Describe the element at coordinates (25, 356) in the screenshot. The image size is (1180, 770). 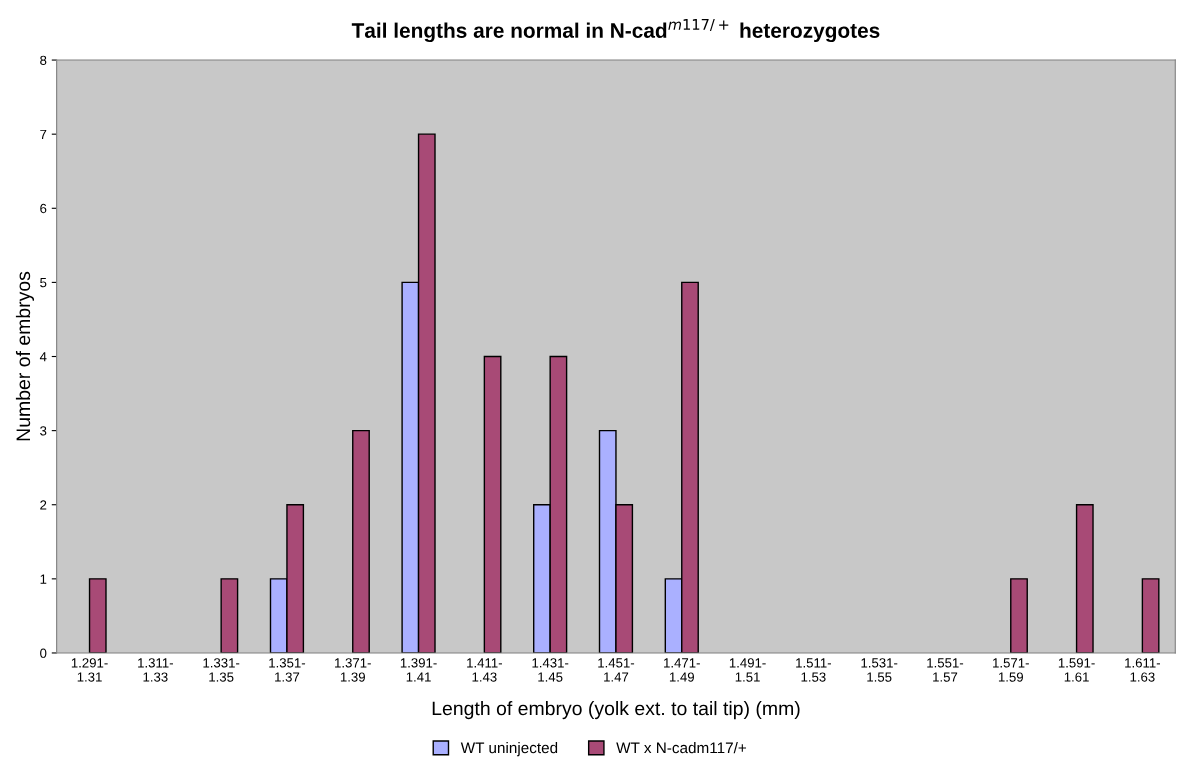
I see `y-axis-title: Number of embryos` at that location.